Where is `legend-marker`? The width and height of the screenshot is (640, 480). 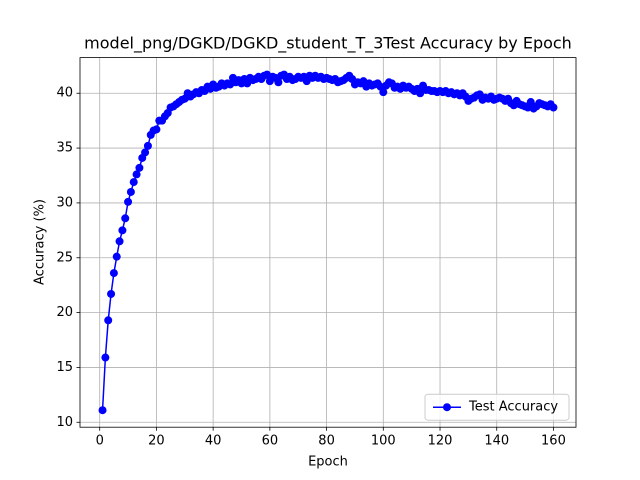
legend-marker is located at coordinates (447, 407).